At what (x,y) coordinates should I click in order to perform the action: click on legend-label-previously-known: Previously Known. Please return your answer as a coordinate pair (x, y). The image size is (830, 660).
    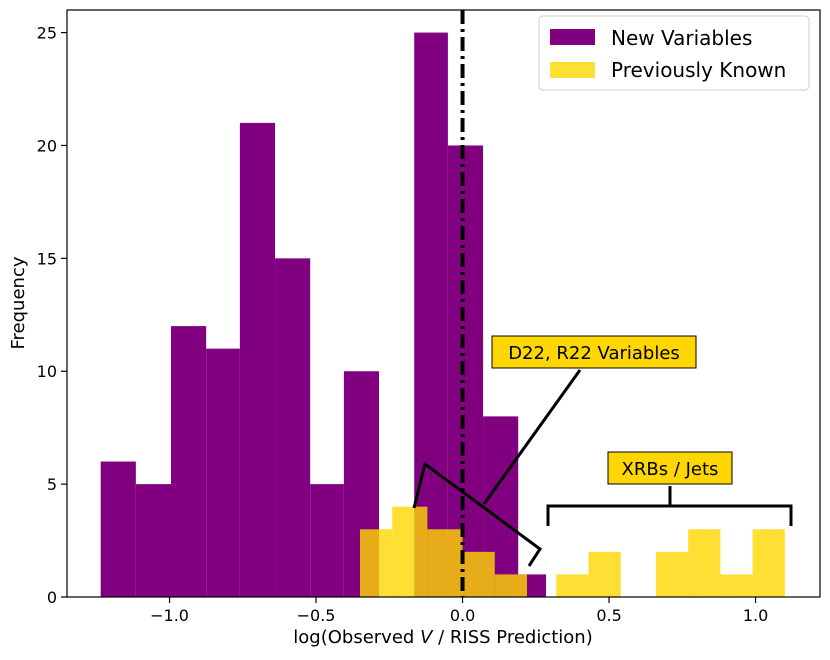
    Looking at the image, I should click on (698, 70).